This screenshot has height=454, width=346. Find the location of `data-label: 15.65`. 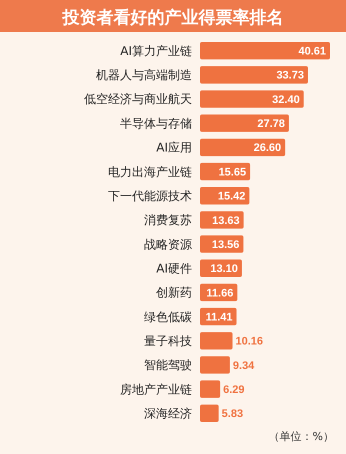

data-label: 15.65 is located at coordinates (232, 172).